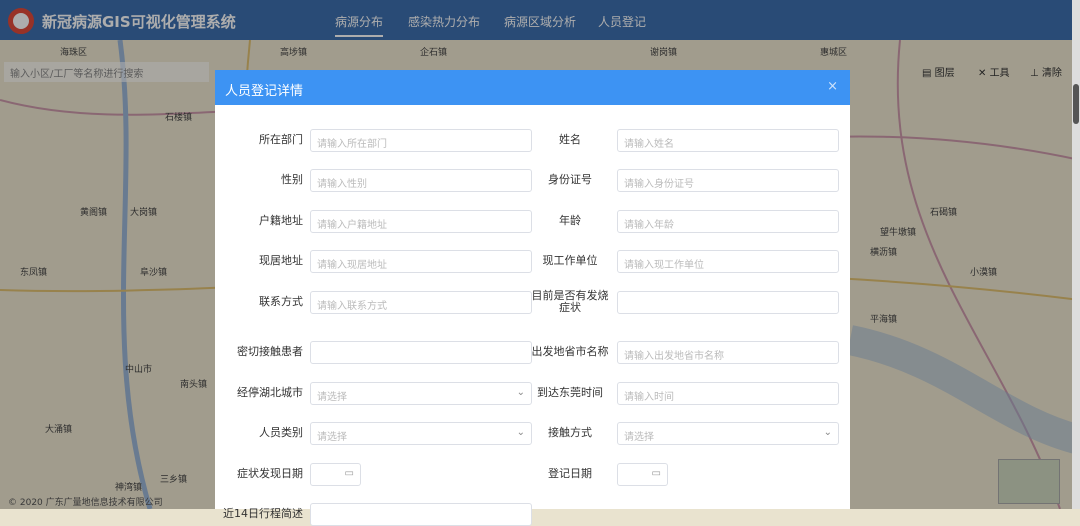 Image resolution: width=1080 pixels, height=526 pixels. I want to click on tools-label: 工具, so click(999, 73).